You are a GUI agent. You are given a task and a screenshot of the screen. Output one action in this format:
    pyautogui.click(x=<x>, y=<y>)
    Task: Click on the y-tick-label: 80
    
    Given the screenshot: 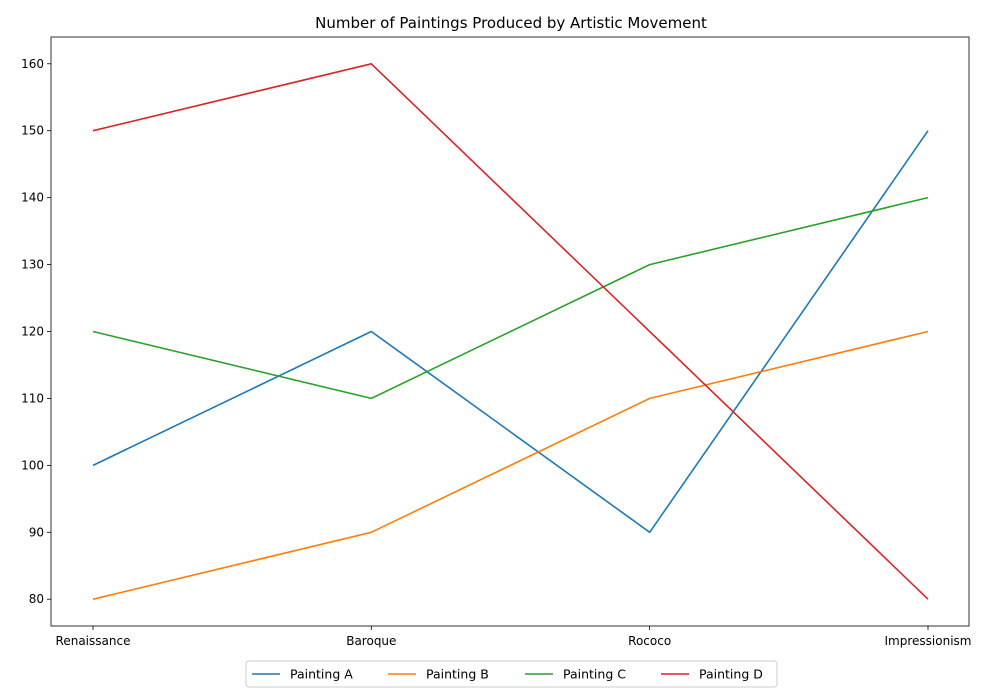 What is the action you would take?
    pyautogui.click(x=36, y=599)
    